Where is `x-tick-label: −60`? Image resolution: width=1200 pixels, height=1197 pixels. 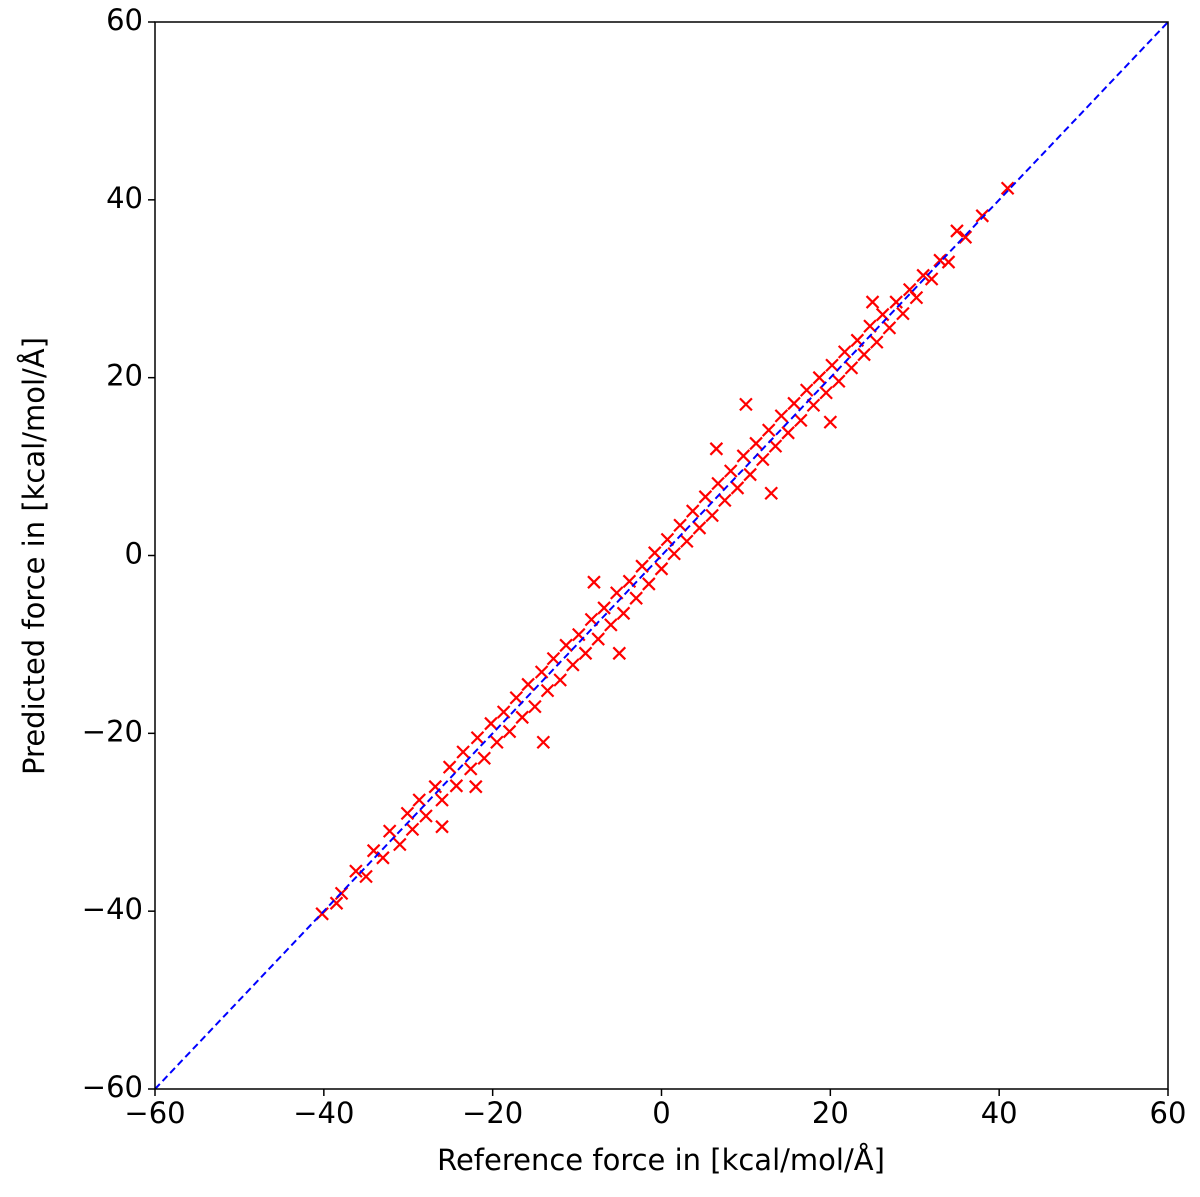
x-tick-label: −60 is located at coordinates (154, 1113).